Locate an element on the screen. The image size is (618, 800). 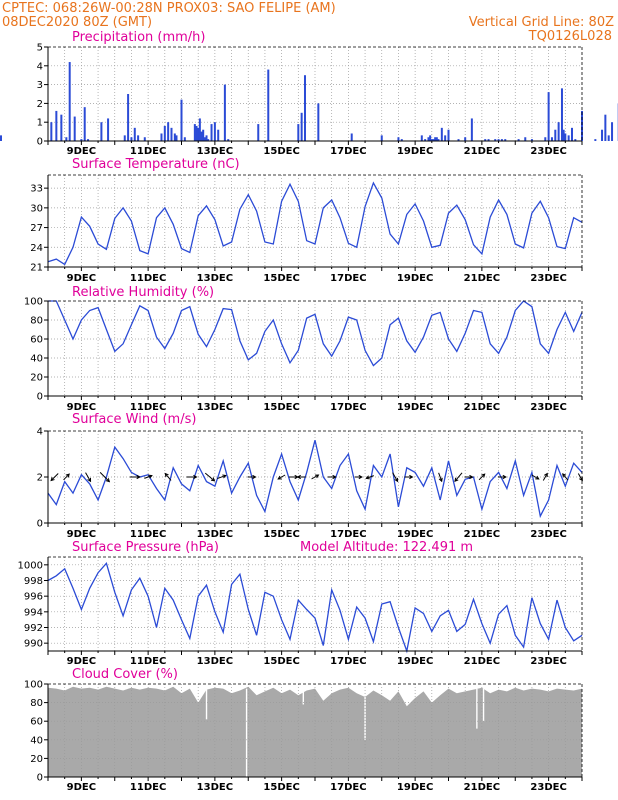
pres-title: Surface Pressure (hPa) is located at coordinates (145, 547).